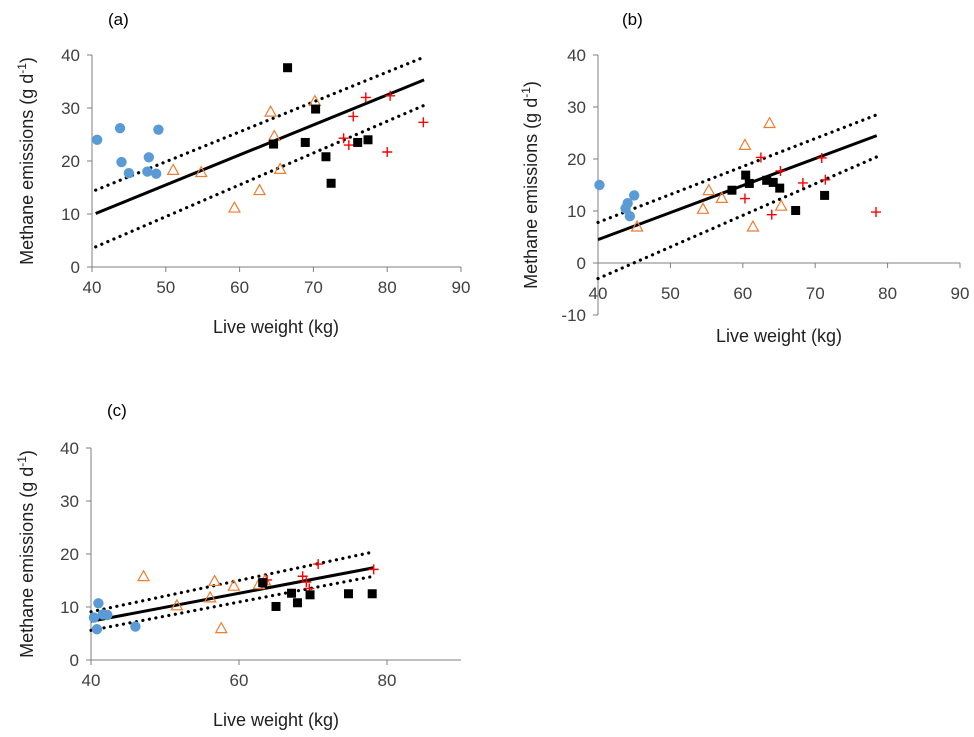 The width and height of the screenshot is (974, 737). I want to click on panel-label: (b), so click(632, 19).